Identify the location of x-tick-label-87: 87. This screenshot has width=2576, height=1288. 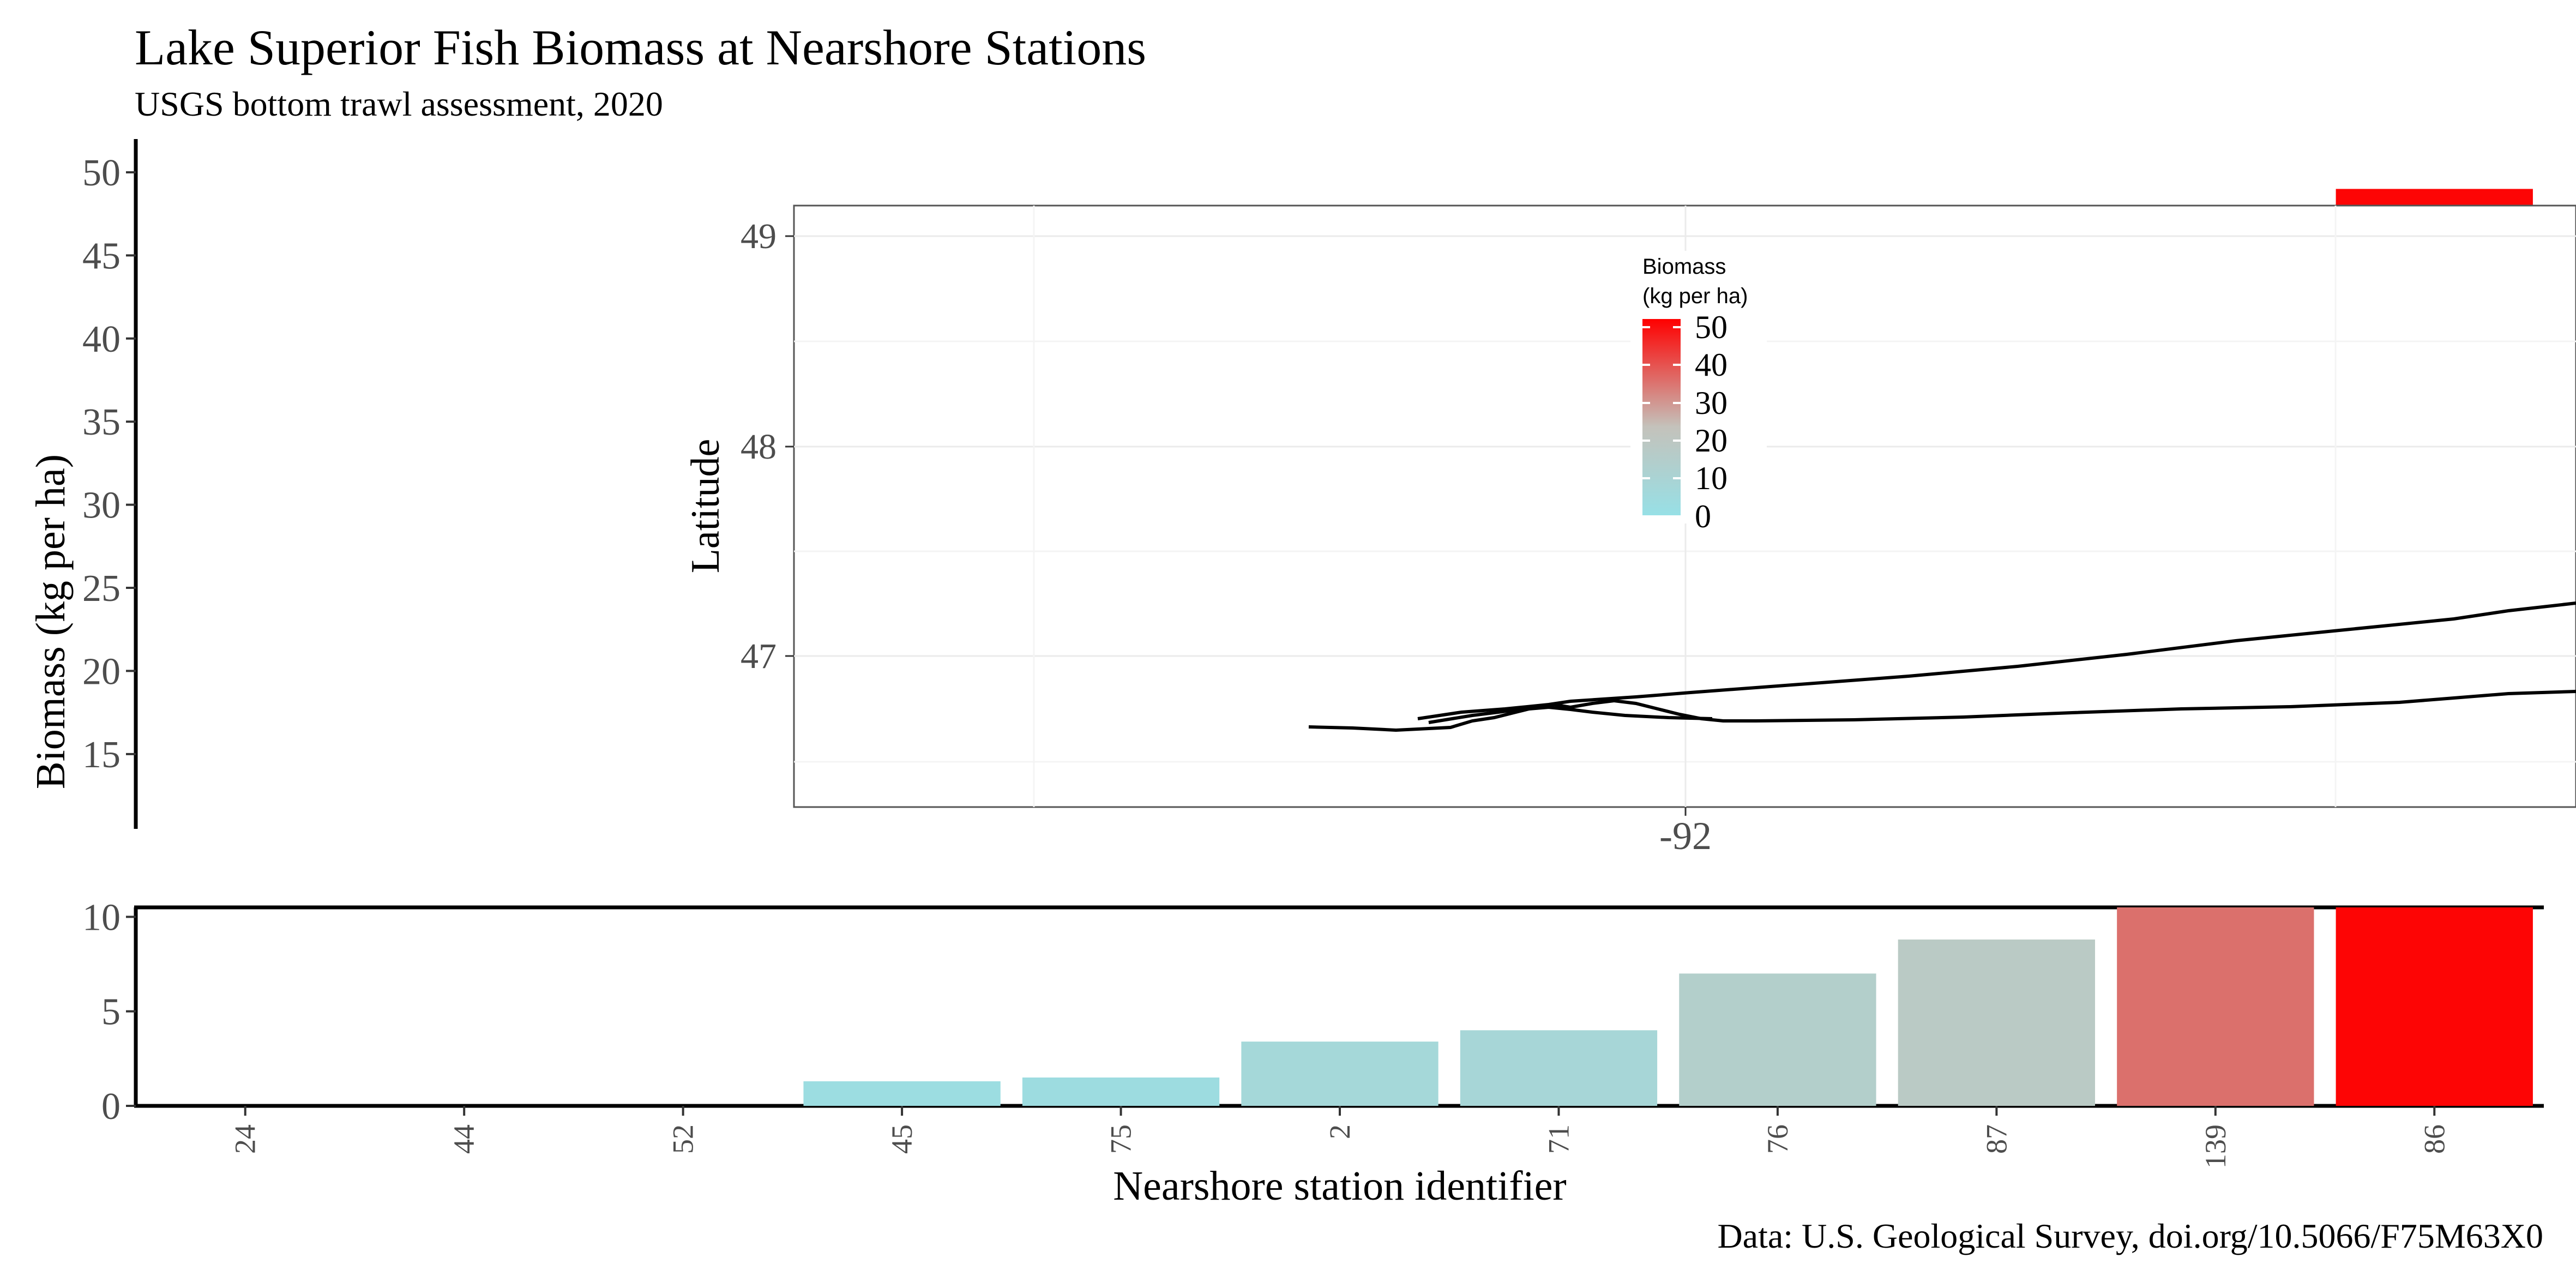
(1996, 1139).